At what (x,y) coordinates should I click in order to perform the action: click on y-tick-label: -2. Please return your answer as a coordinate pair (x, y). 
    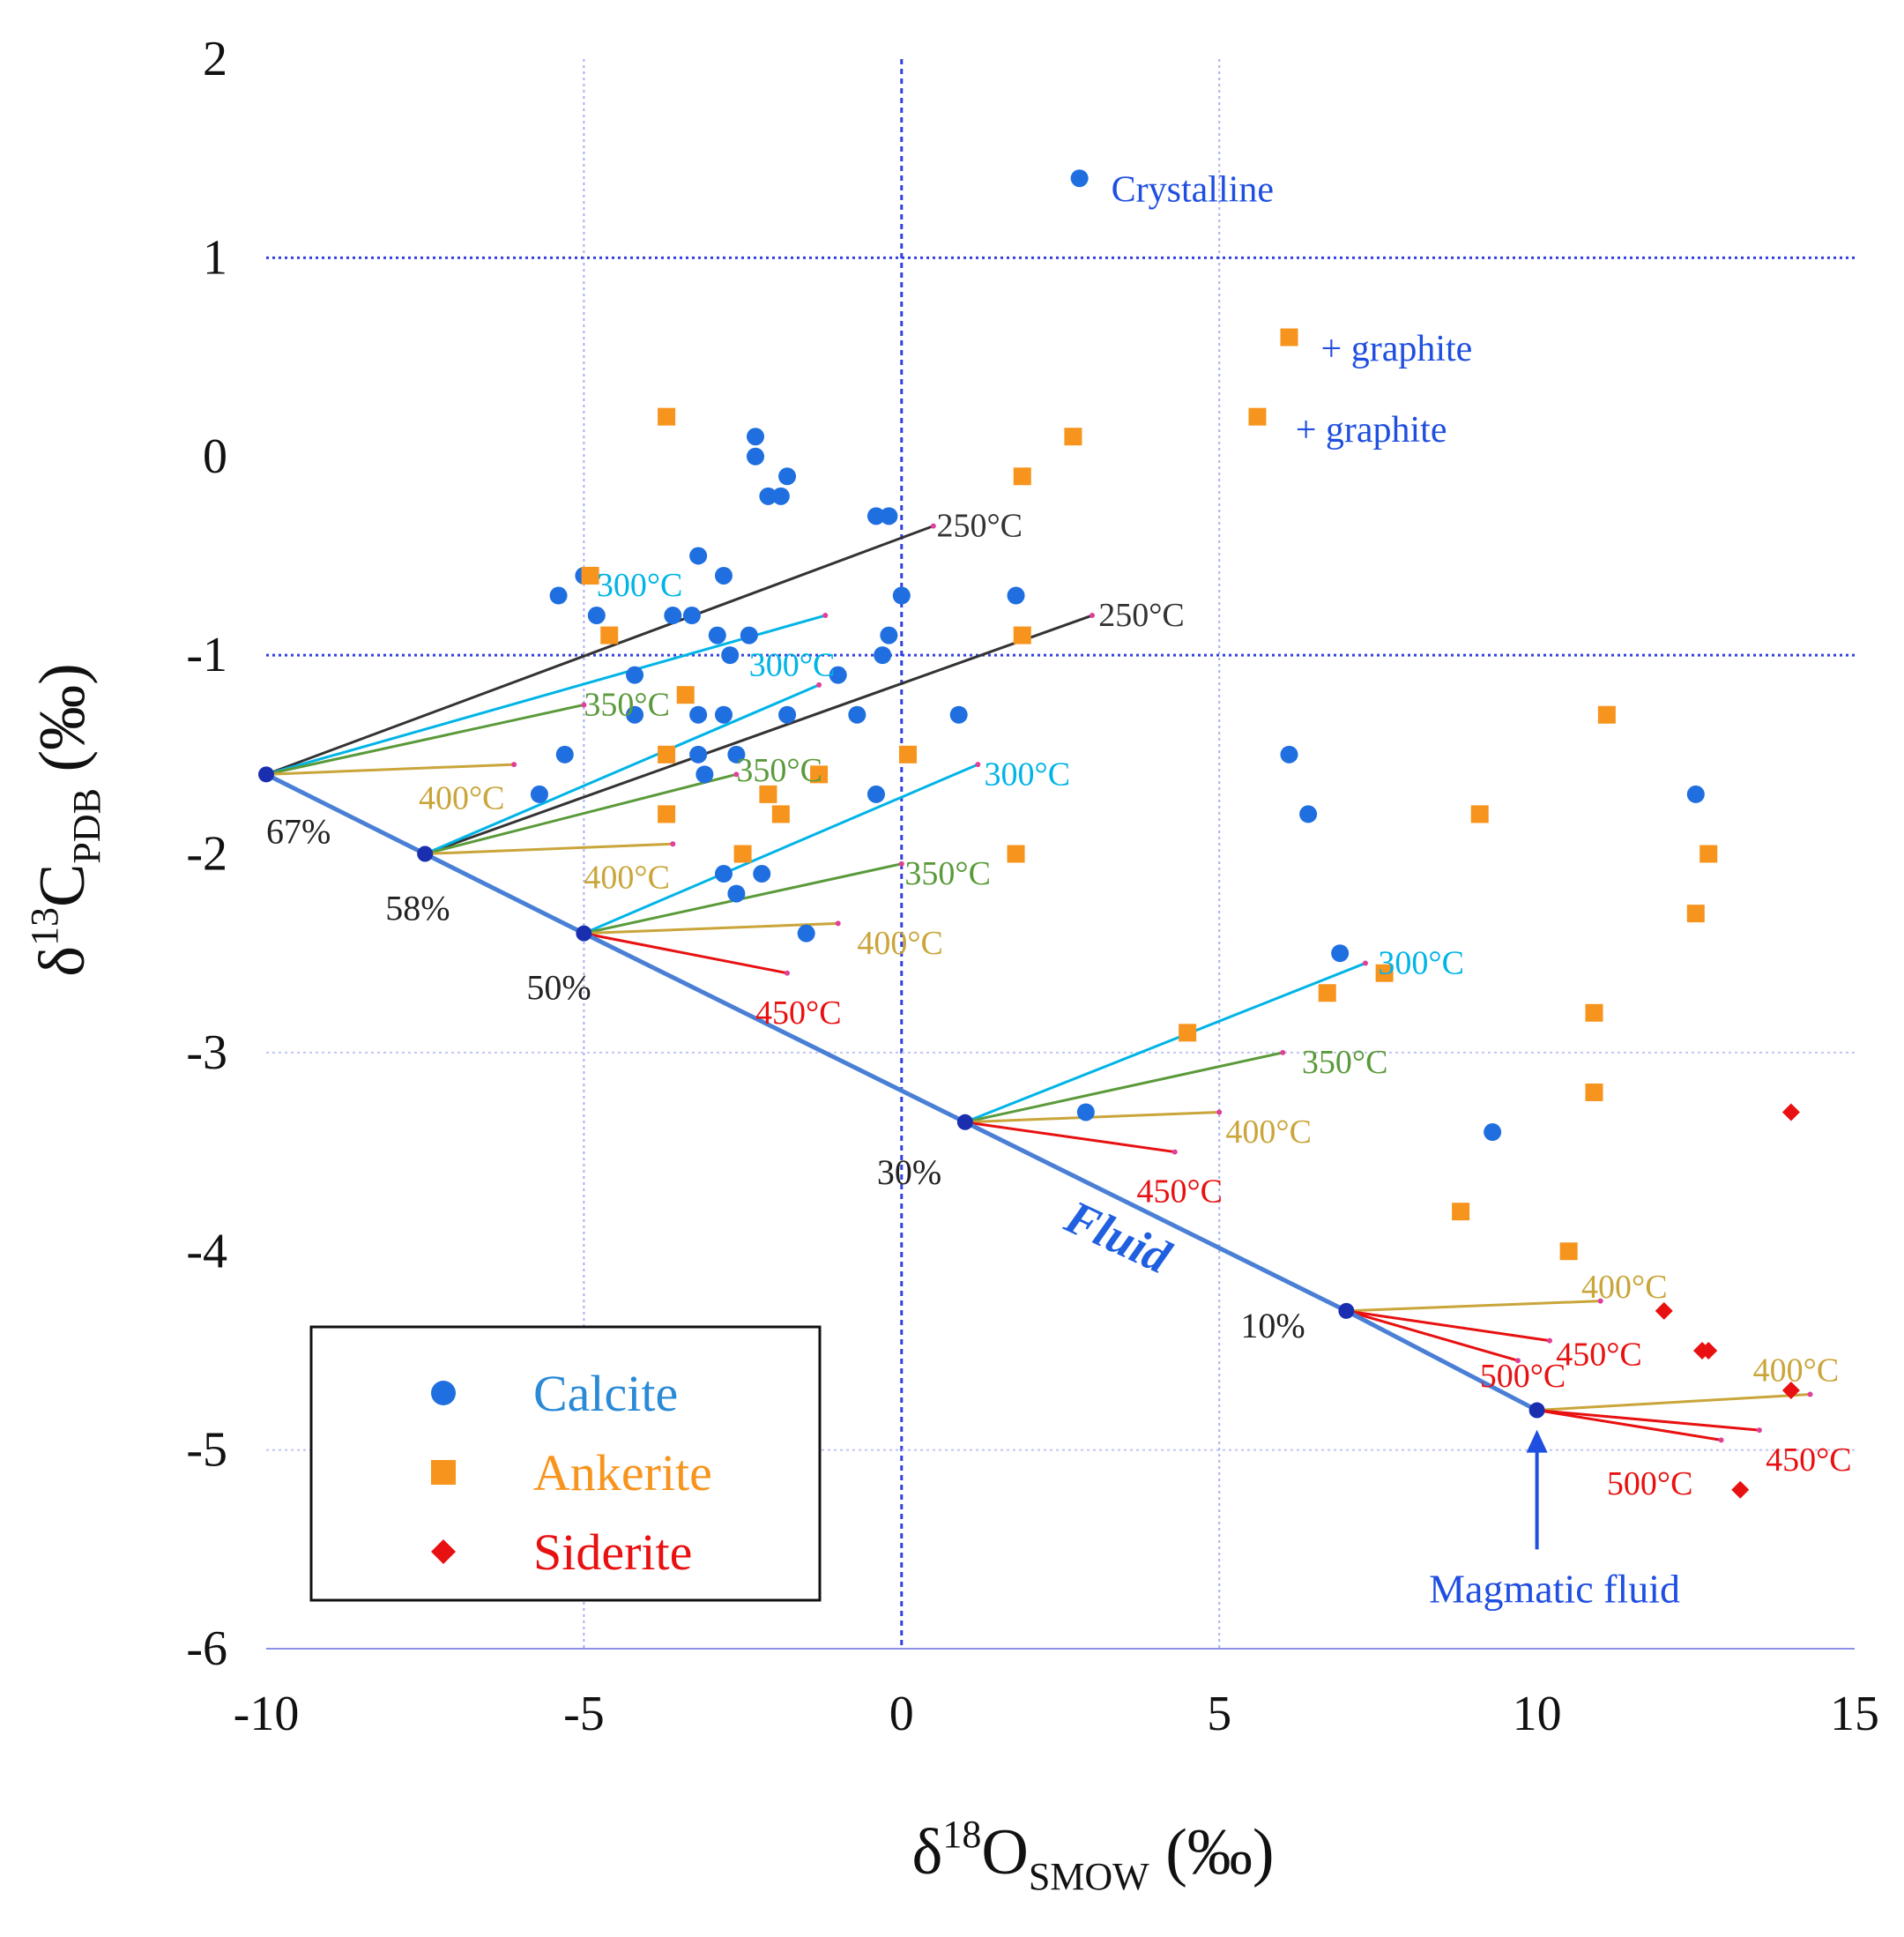
    Looking at the image, I should click on (206, 854).